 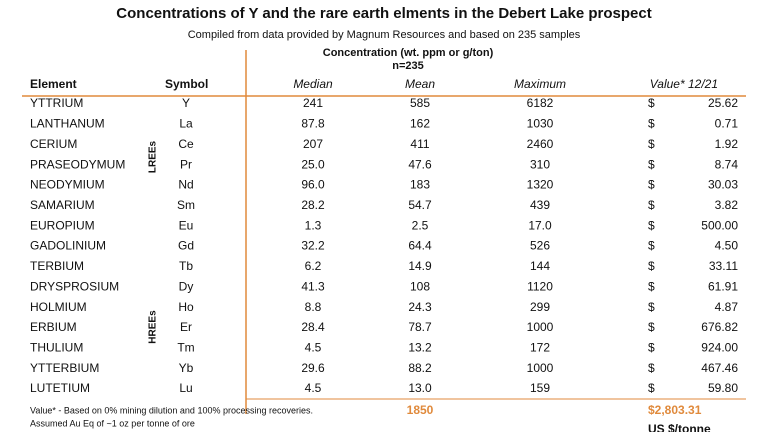 I want to click on cell: 24.3, so click(x=420, y=307).